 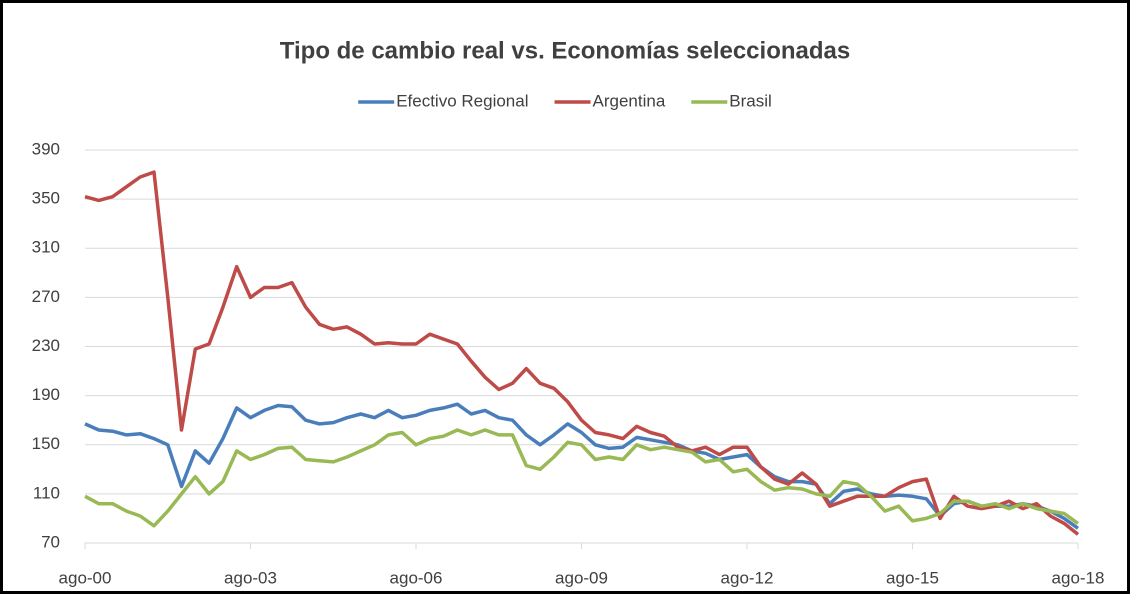 What do you see at coordinates (416, 577) in the screenshot?
I see `x-tick-label: ago-06` at bounding box center [416, 577].